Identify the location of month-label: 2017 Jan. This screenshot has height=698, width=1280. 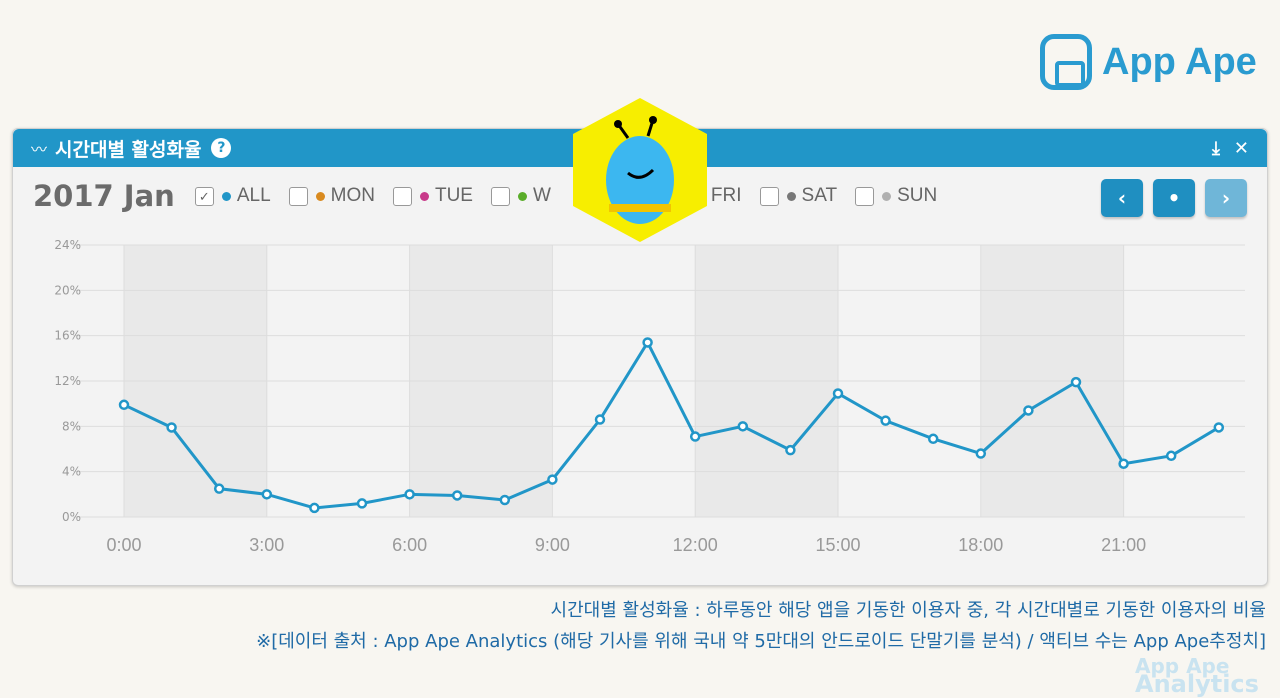
(104, 196).